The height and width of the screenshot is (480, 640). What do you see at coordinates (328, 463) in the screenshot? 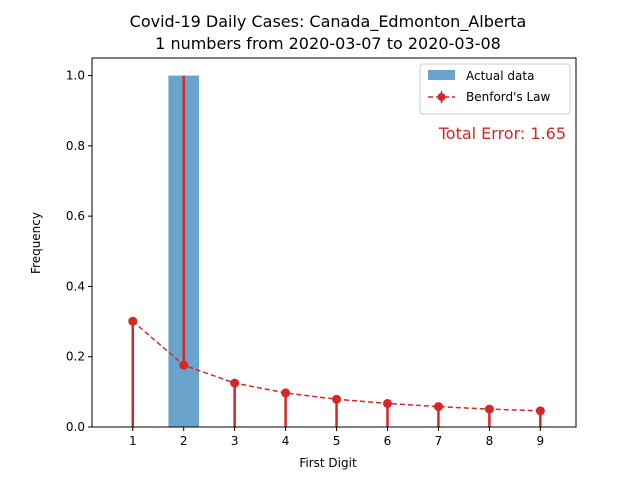
I see `x-axis-label: First Digit` at bounding box center [328, 463].